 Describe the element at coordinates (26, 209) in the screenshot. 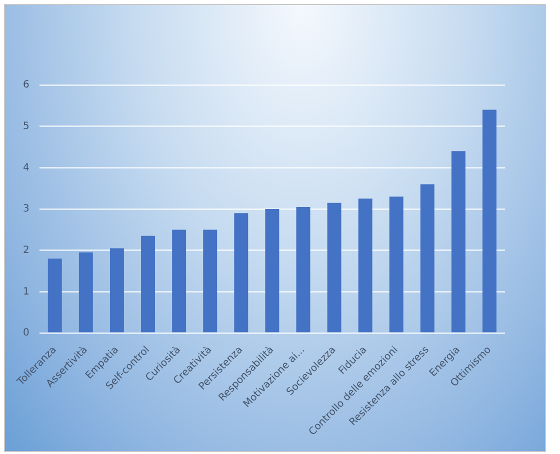

I see `y-tick-label: 3` at that location.